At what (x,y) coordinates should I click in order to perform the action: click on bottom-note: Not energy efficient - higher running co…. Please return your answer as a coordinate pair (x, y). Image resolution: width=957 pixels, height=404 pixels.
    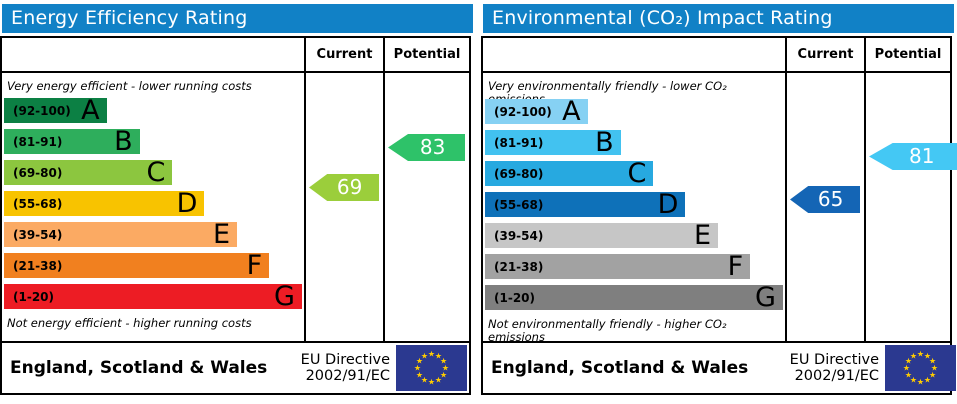
    Looking at the image, I should click on (129, 323).